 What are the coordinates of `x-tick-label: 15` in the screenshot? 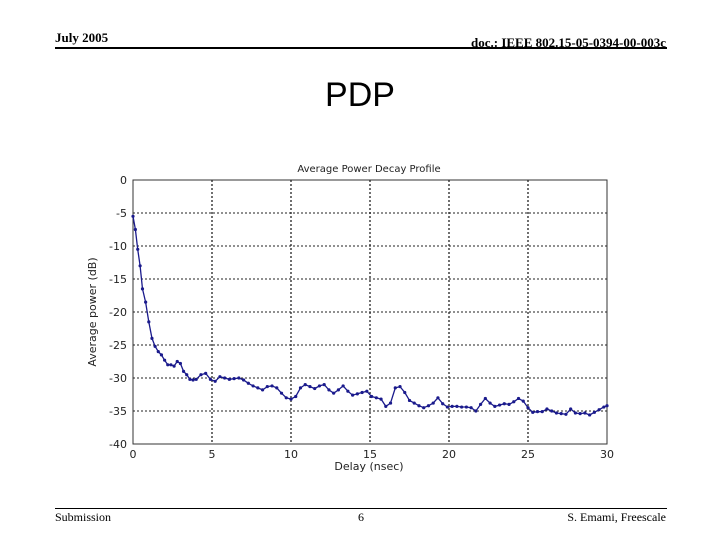 It's located at (370, 454).